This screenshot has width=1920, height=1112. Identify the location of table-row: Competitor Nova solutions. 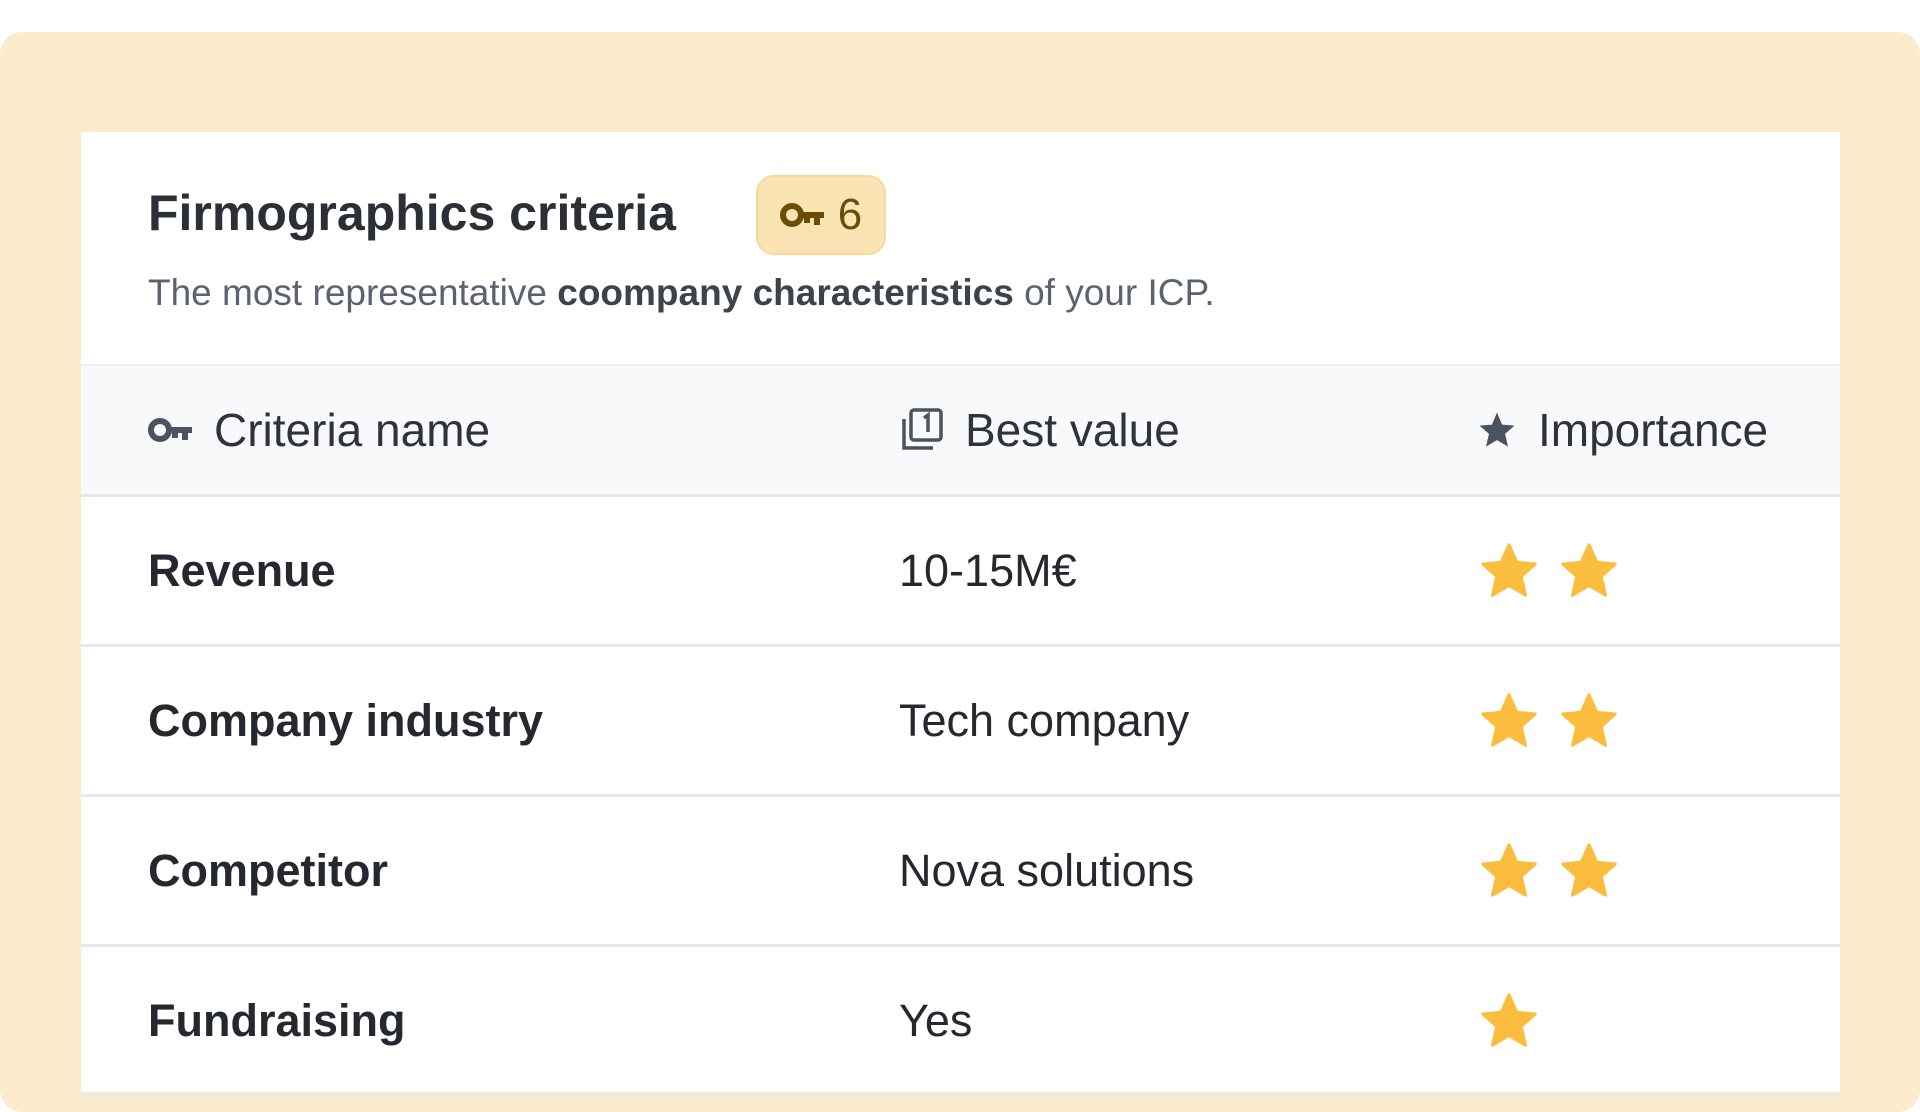
(960, 872).